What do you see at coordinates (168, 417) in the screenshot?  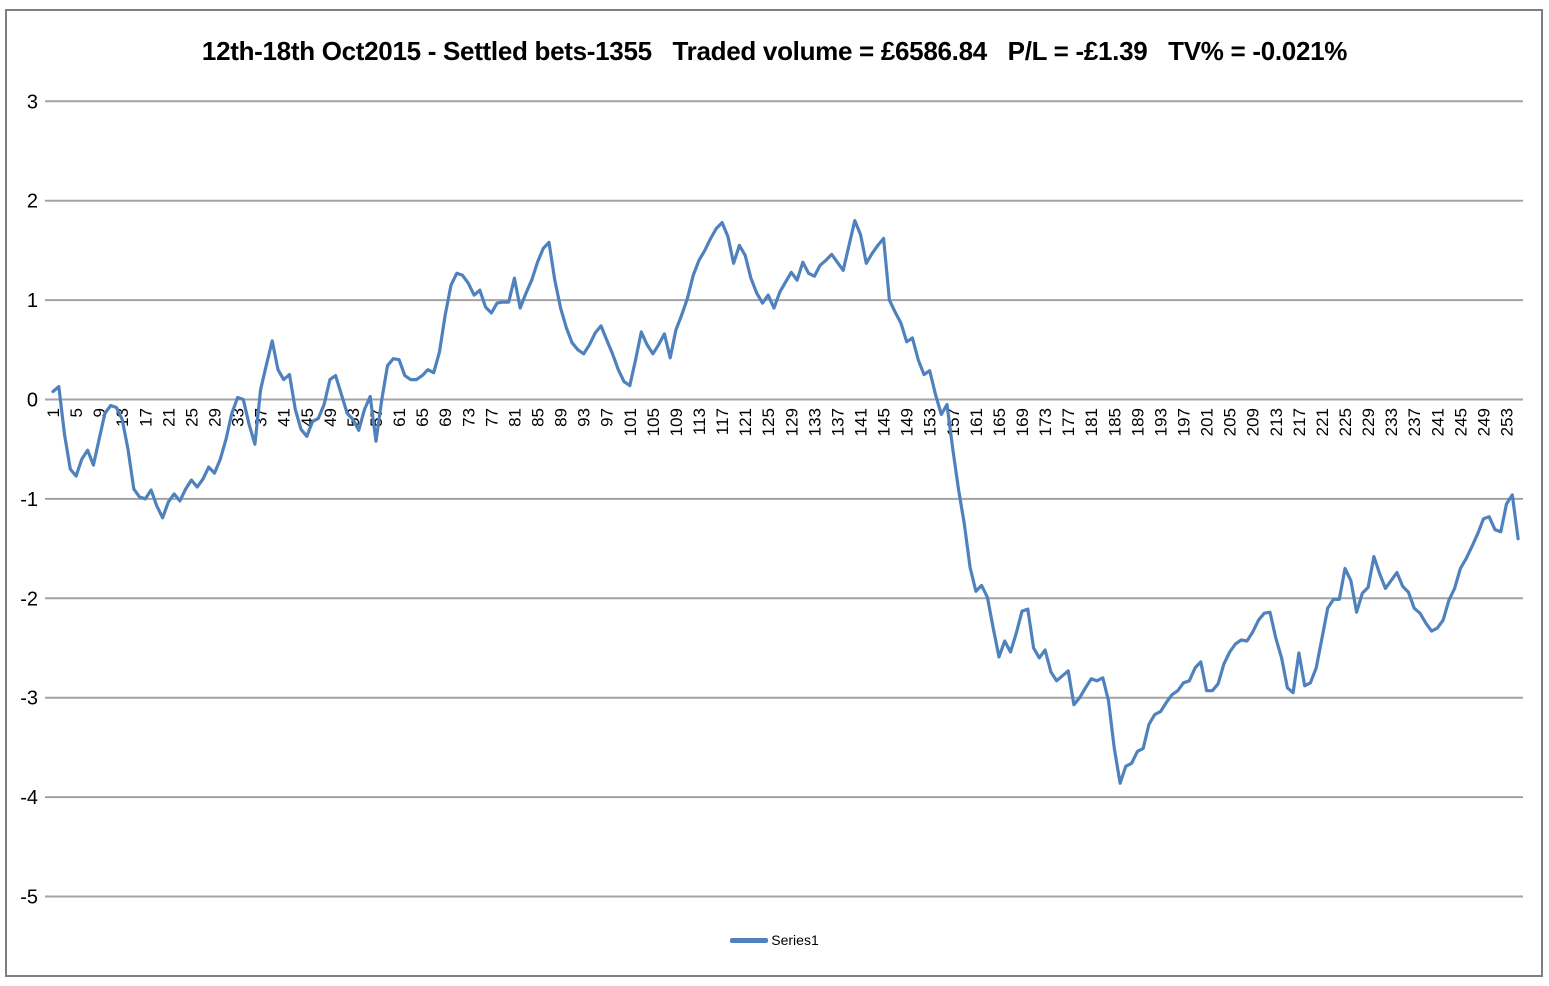 I see `x-axis-tick-label: 21` at bounding box center [168, 417].